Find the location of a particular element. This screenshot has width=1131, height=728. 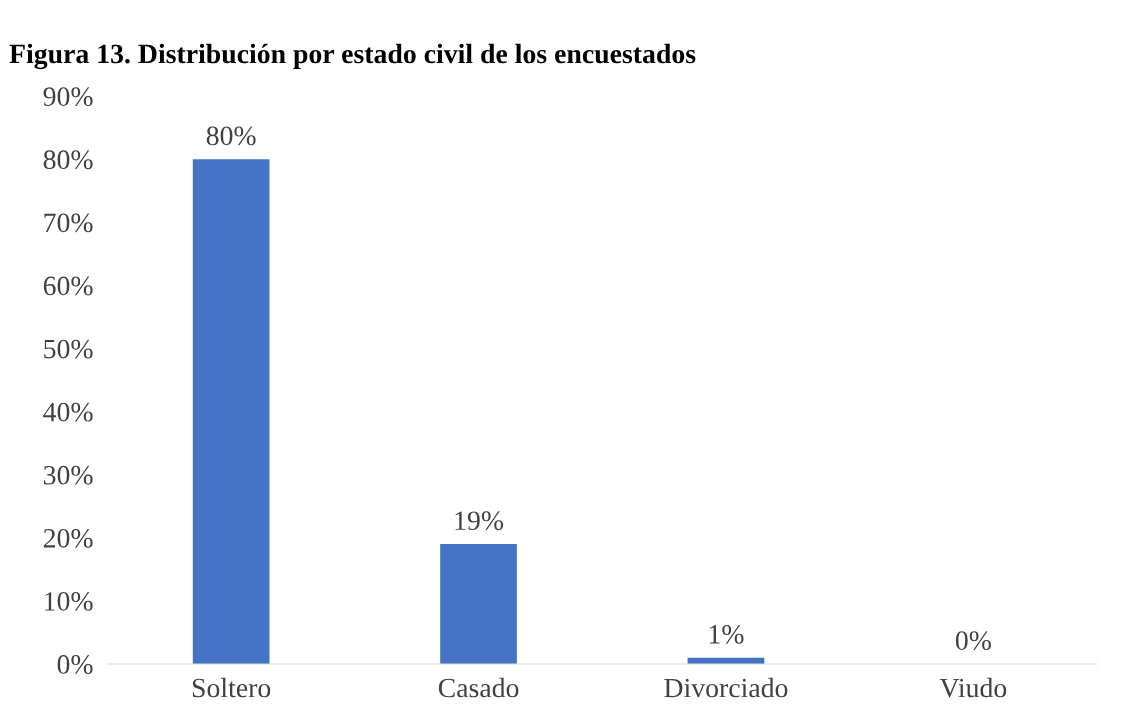

y-tick-label: 30% is located at coordinates (68, 475).